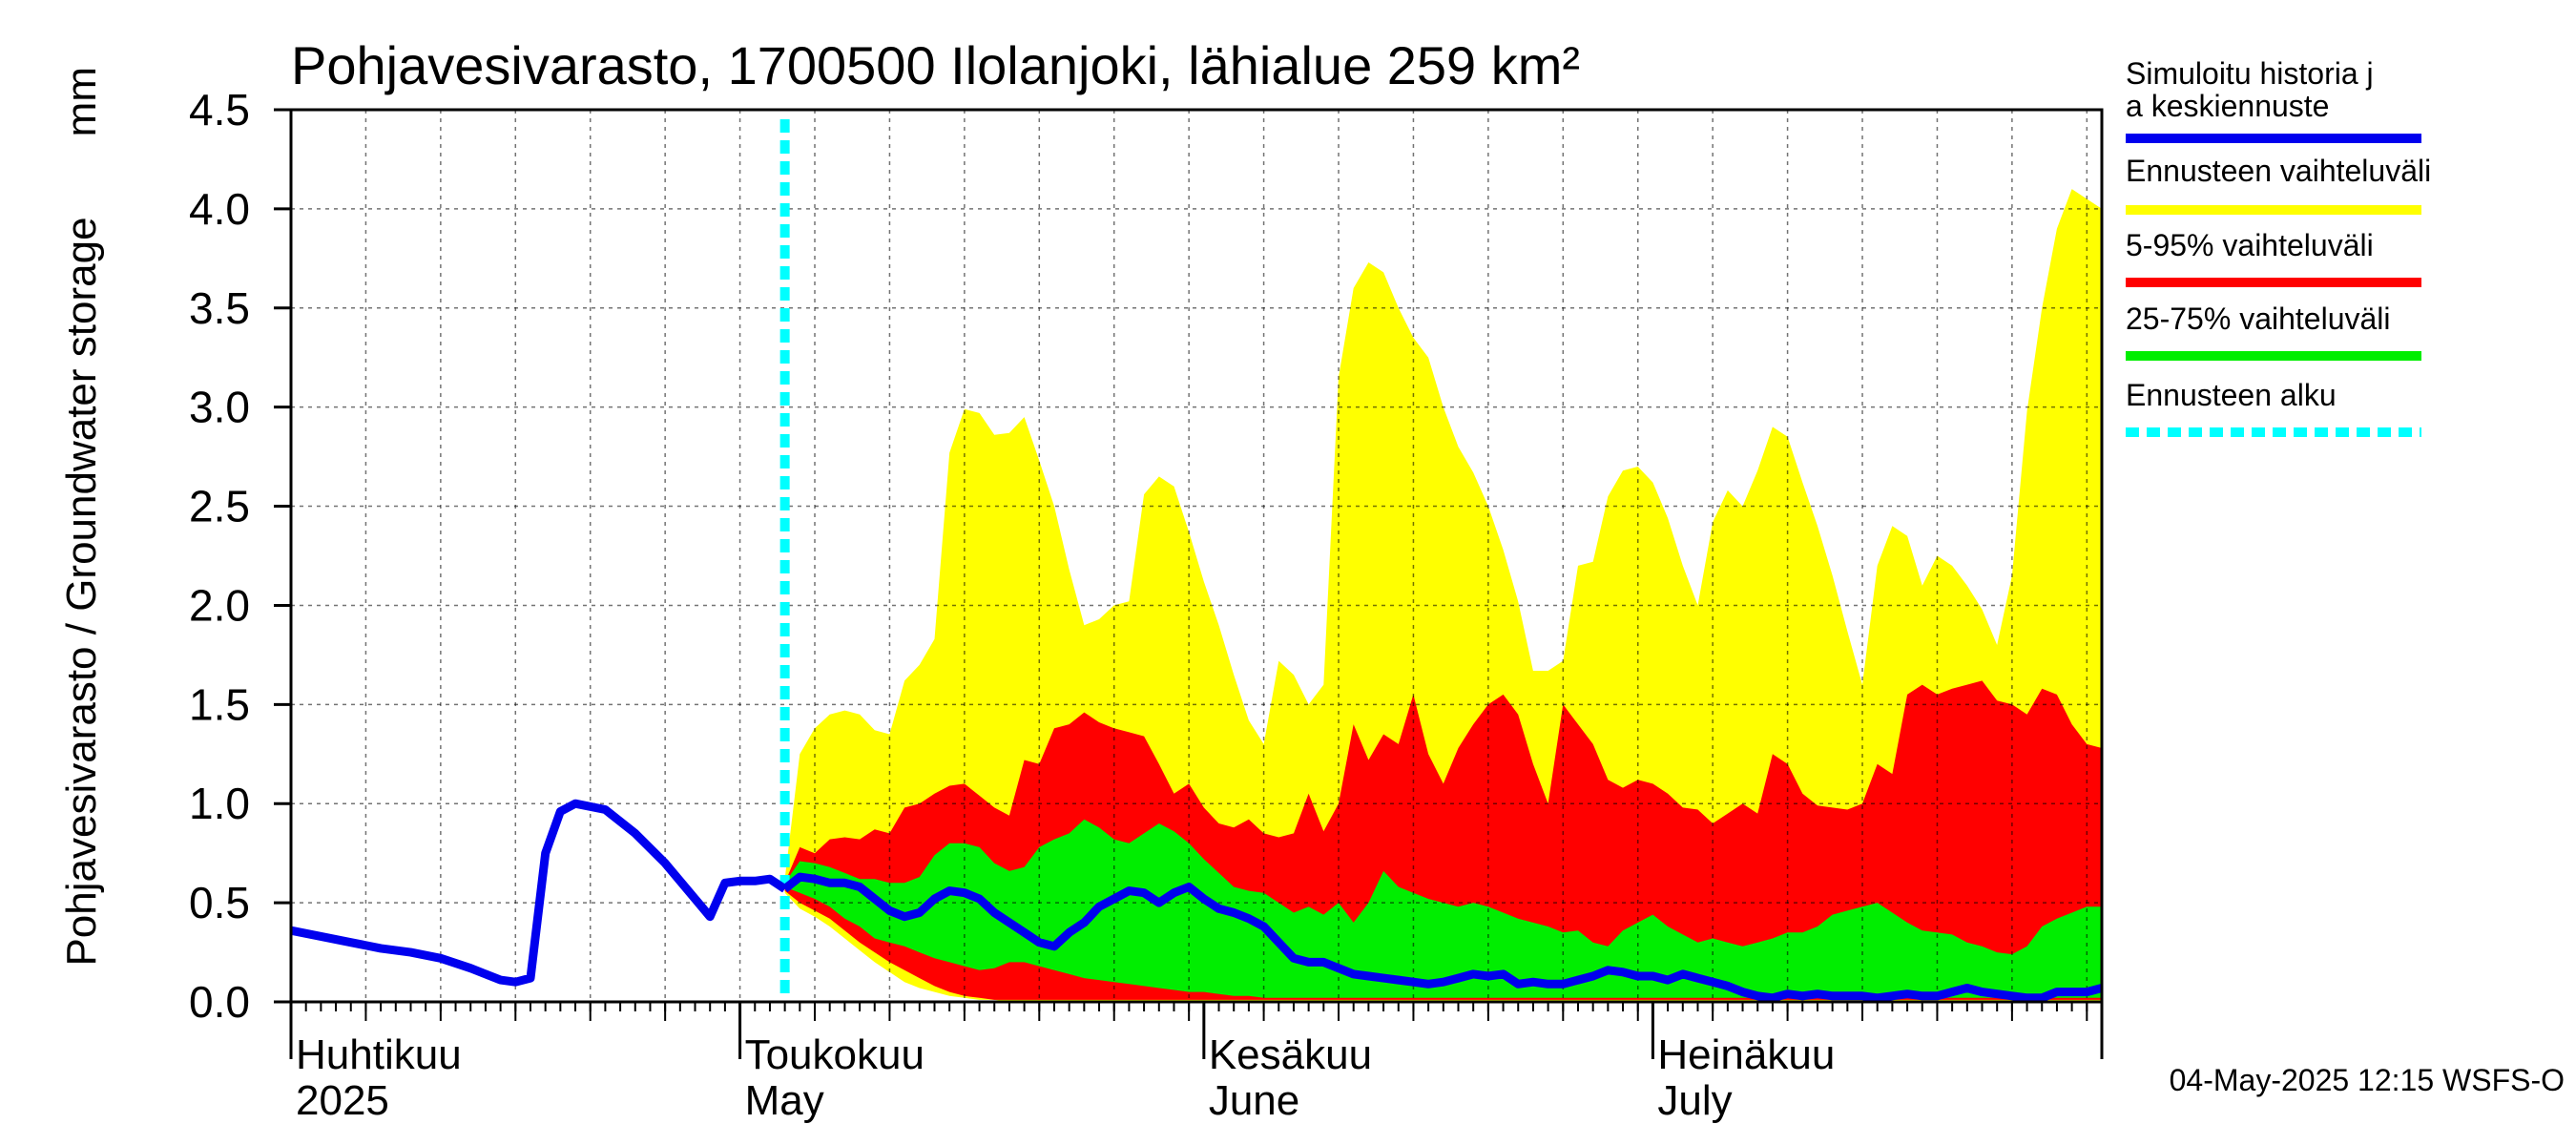 The image size is (2576, 1145). Describe the element at coordinates (2250, 245) in the screenshot. I see `legend-label-range_5_95: 5-95% vaihteluväli` at that location.